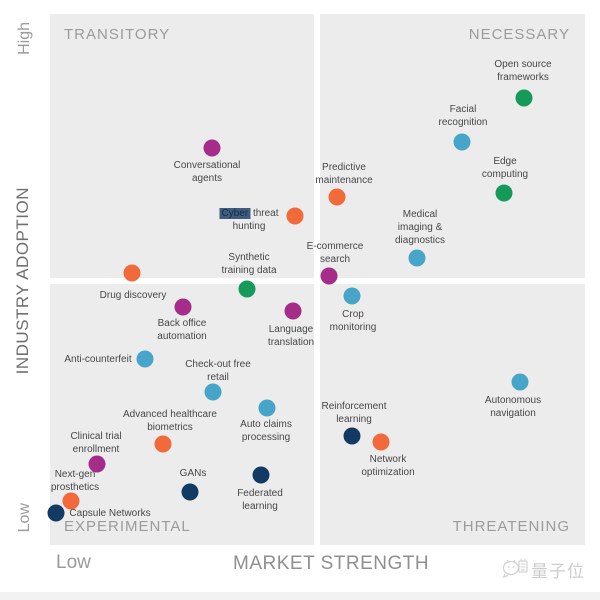 Image resolution: width=600 pixels, height=600 pixels. Describe the element at coordinates (190, 492) in the screenshot. I see `data-point-gans` at that location.